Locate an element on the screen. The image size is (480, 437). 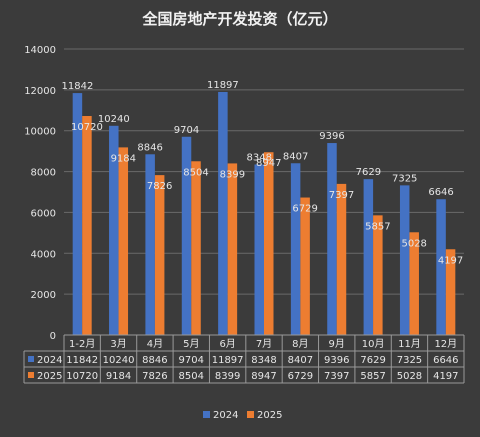
category-label: 12月 is located at coordinates (445, 344).